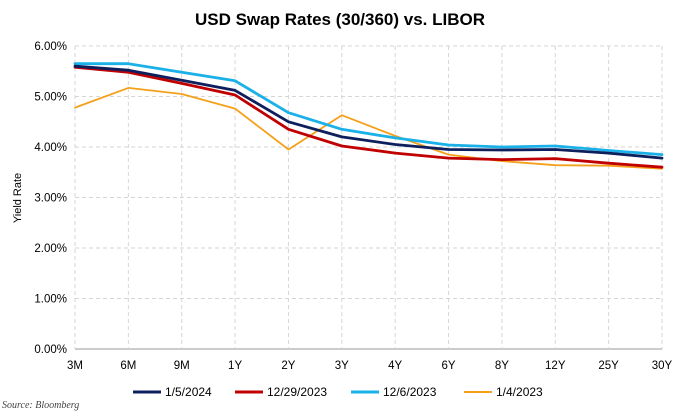 The height and width of the screenshot is (414, 681). Describe the element at coordinates (18, 198) in the screenshot. I see `y-axis-label: Yield Rate` at that location.